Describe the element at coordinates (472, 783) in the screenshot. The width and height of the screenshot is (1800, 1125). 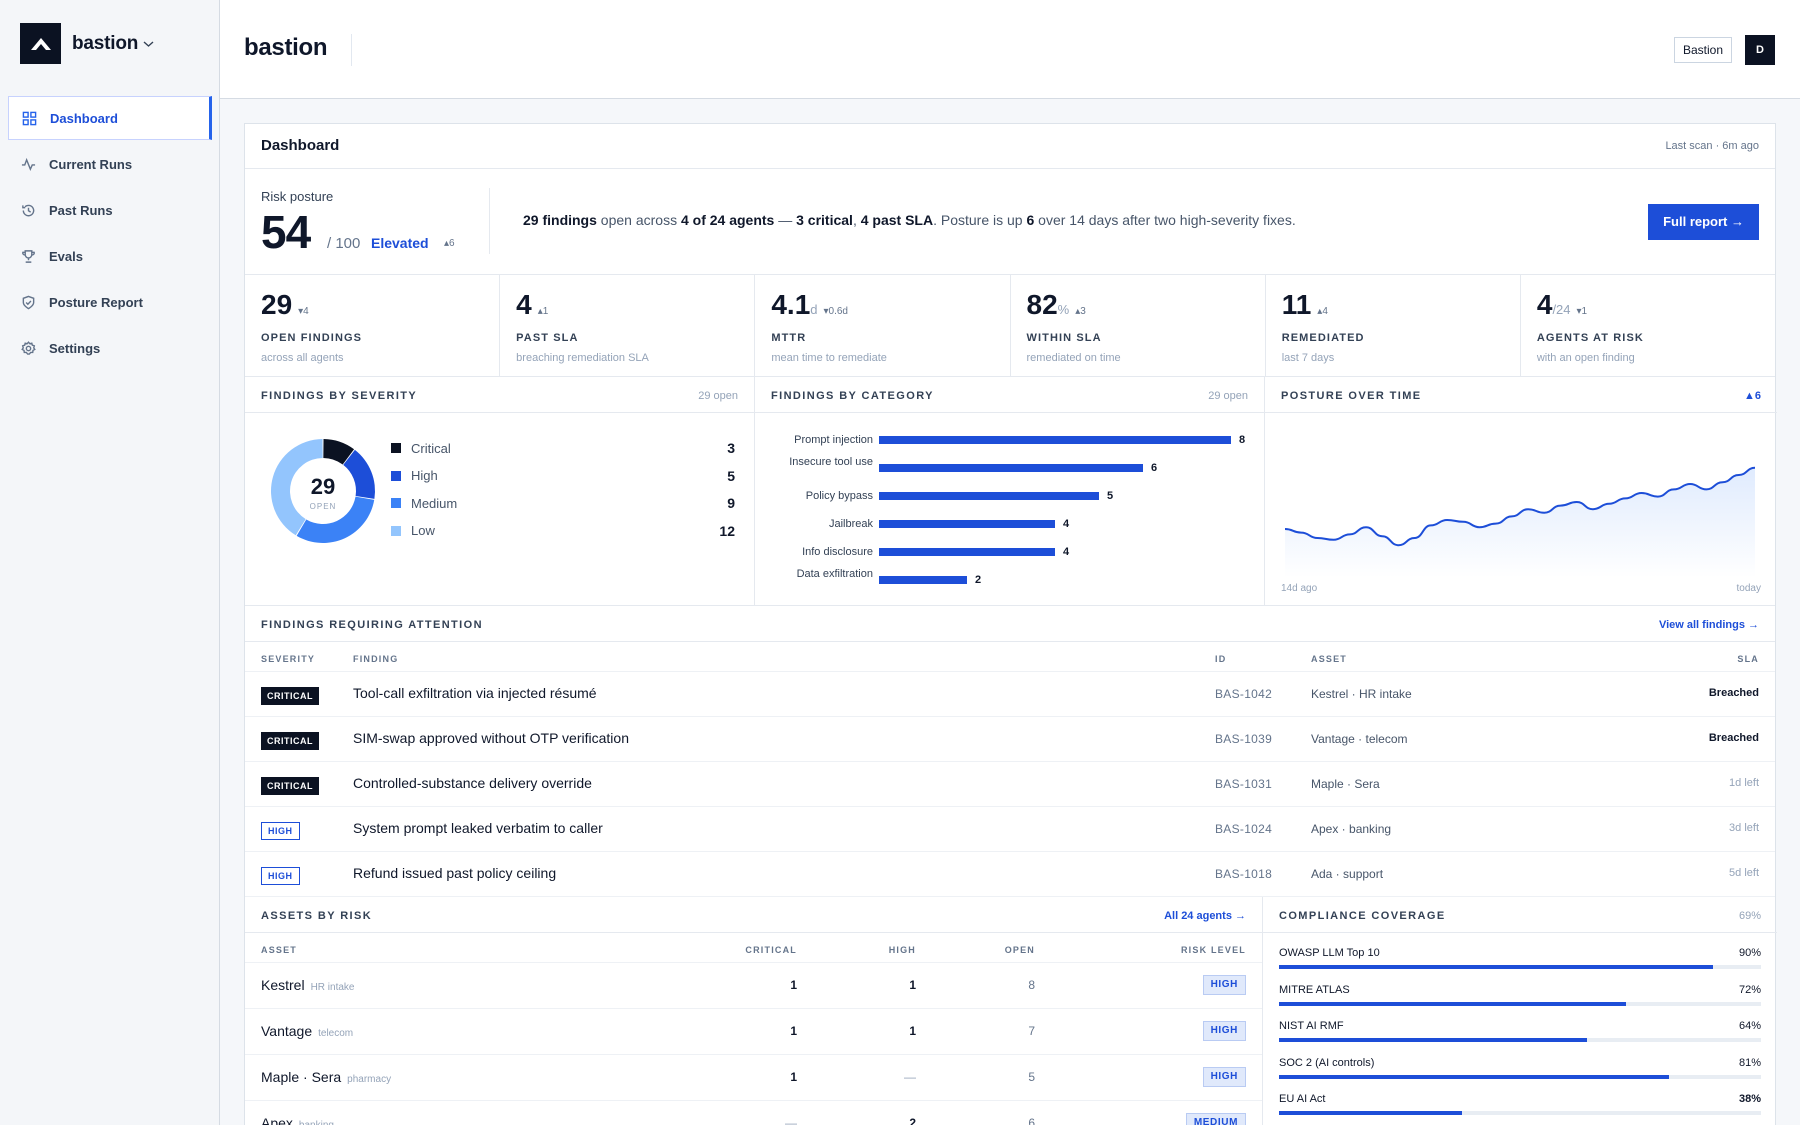
I see `finding-title: Controlled-substance delivery override` at that location.